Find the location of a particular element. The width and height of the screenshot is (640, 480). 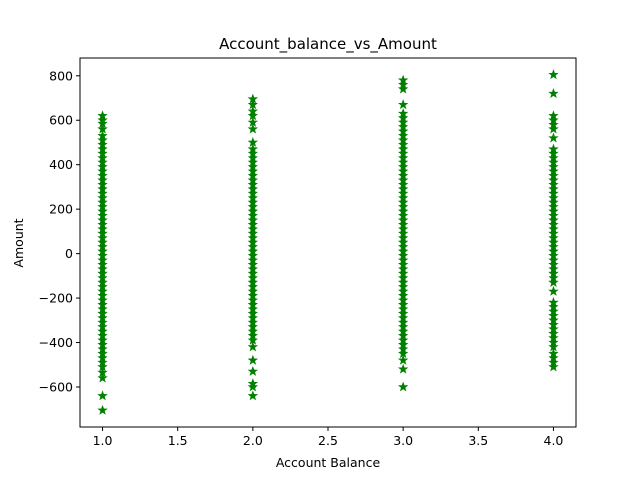

y-tick-label: 400 is located at coordinates (61, 164).